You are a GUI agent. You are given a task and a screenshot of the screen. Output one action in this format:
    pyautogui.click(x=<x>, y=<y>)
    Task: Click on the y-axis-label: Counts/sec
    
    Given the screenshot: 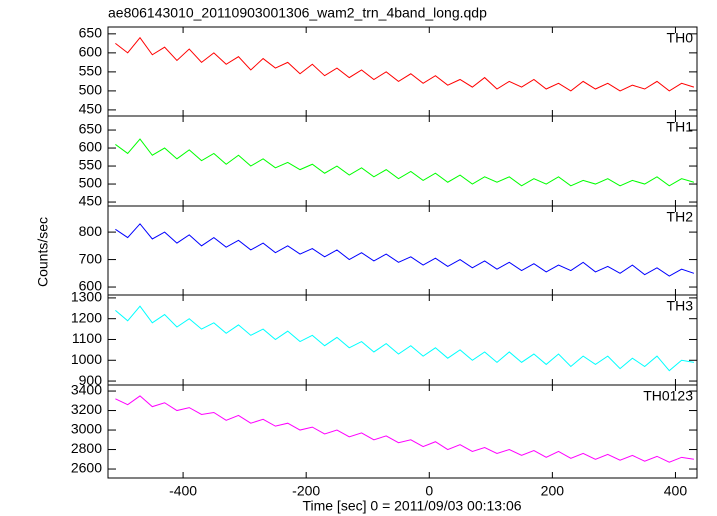 What is the action you would take?
    pyautogui.click(x=43, y=252)
    